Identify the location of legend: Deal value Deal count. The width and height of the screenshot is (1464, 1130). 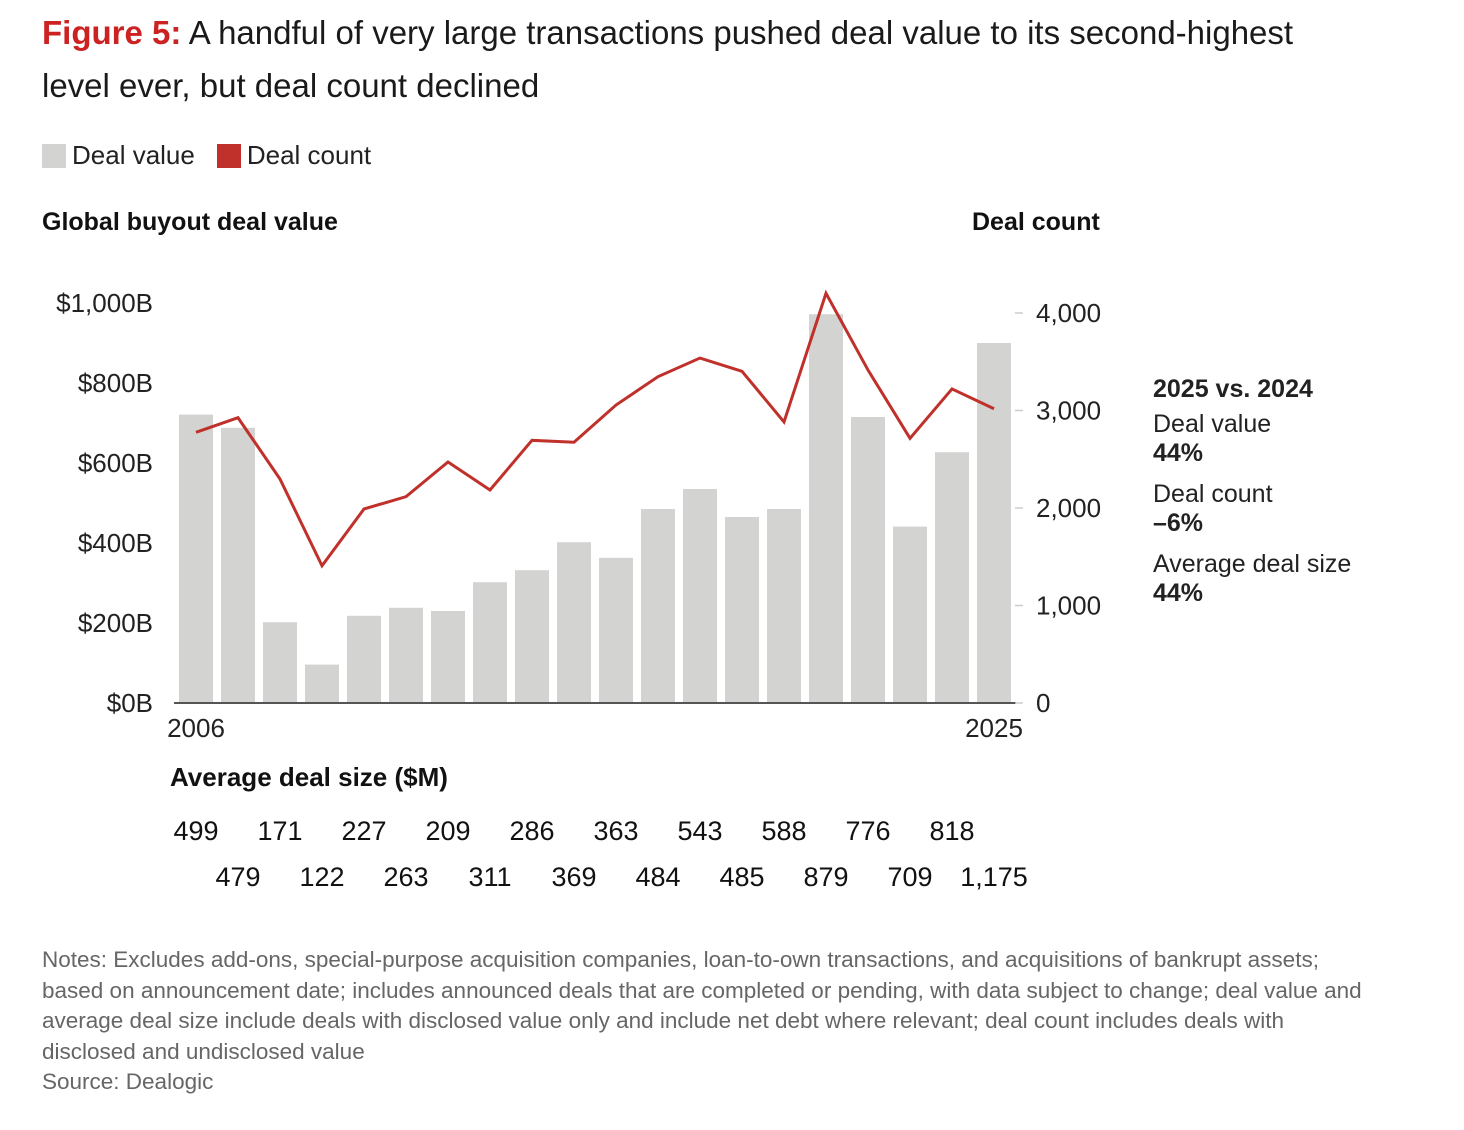
(217, 155).